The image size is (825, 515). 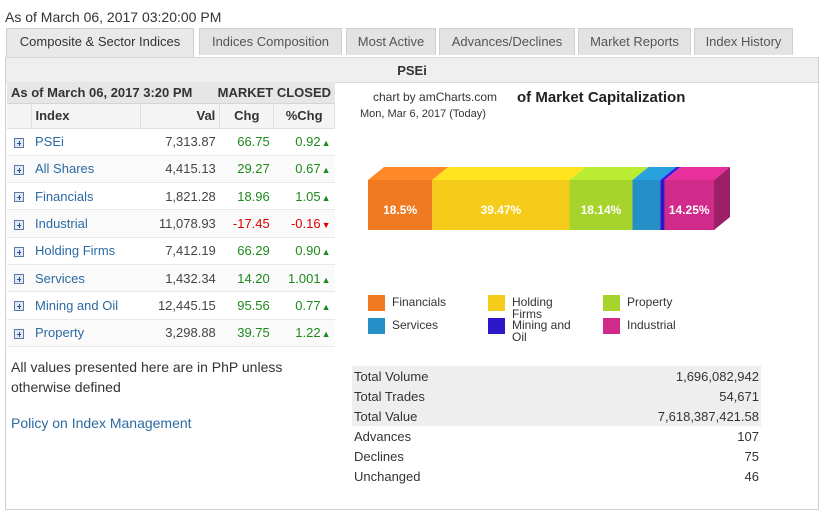 I want to click on index-pct-change-cell: 1.001▲, so click(x=304, y=278).